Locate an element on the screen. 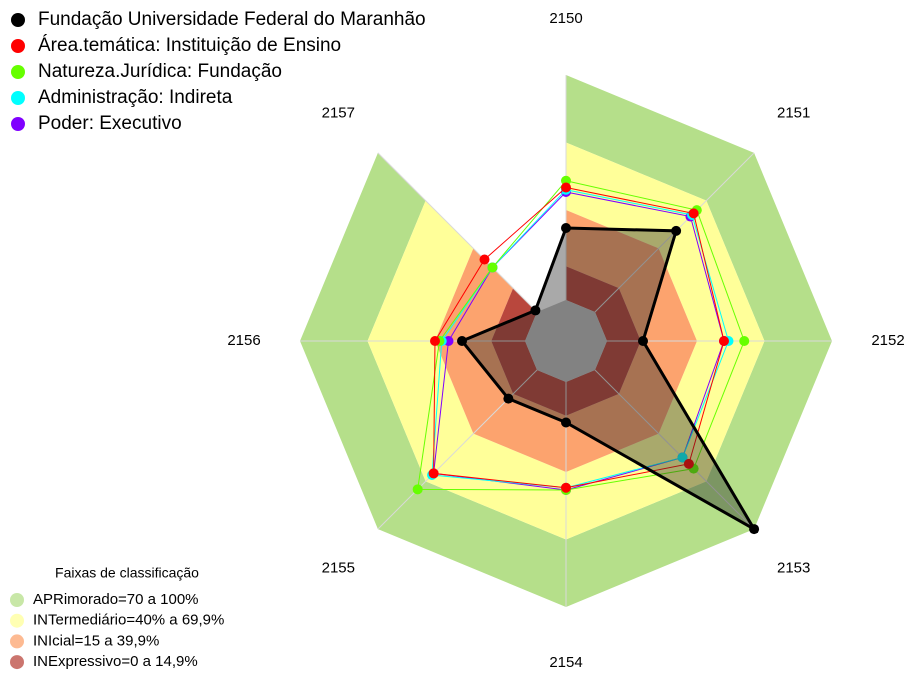 Image resolution: width=909 pixels, height=675 pixels. legend-label: Poder: Executivo is located at coordinates (110, 123).